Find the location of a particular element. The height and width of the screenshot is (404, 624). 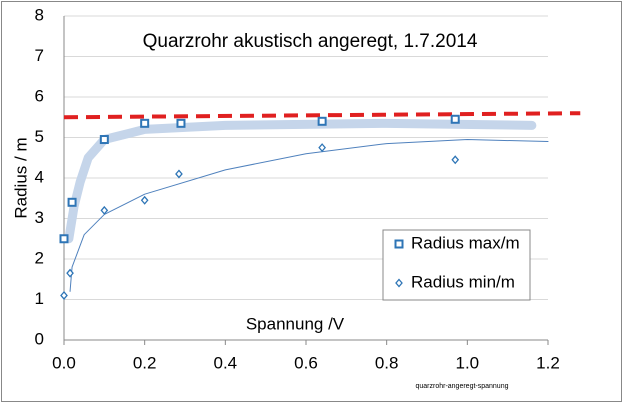

y-axis-label: Radius / m is located at coordinates (20, 177).